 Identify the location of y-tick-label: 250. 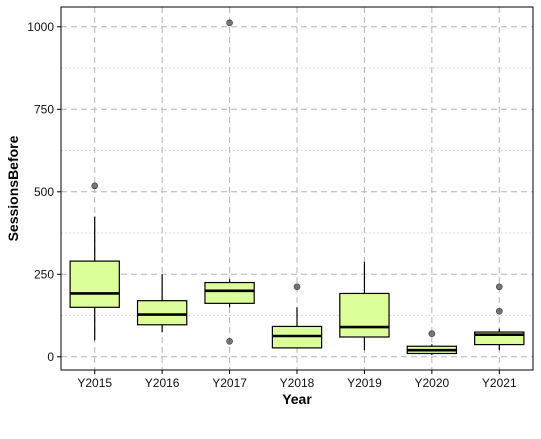
(44, 274).